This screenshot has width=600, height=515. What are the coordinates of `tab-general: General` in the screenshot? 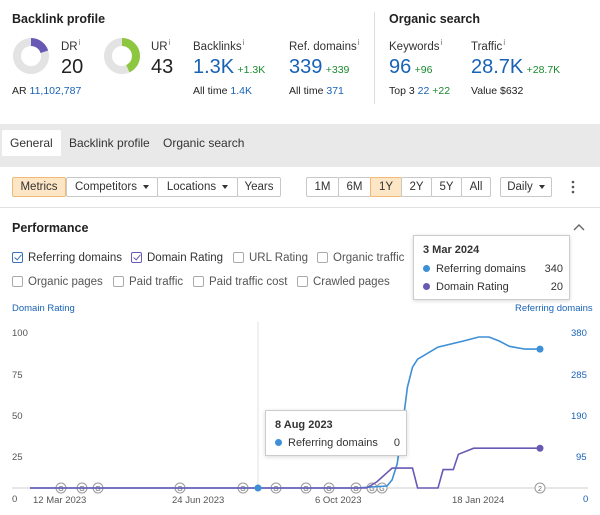 It's located at (31, 143).